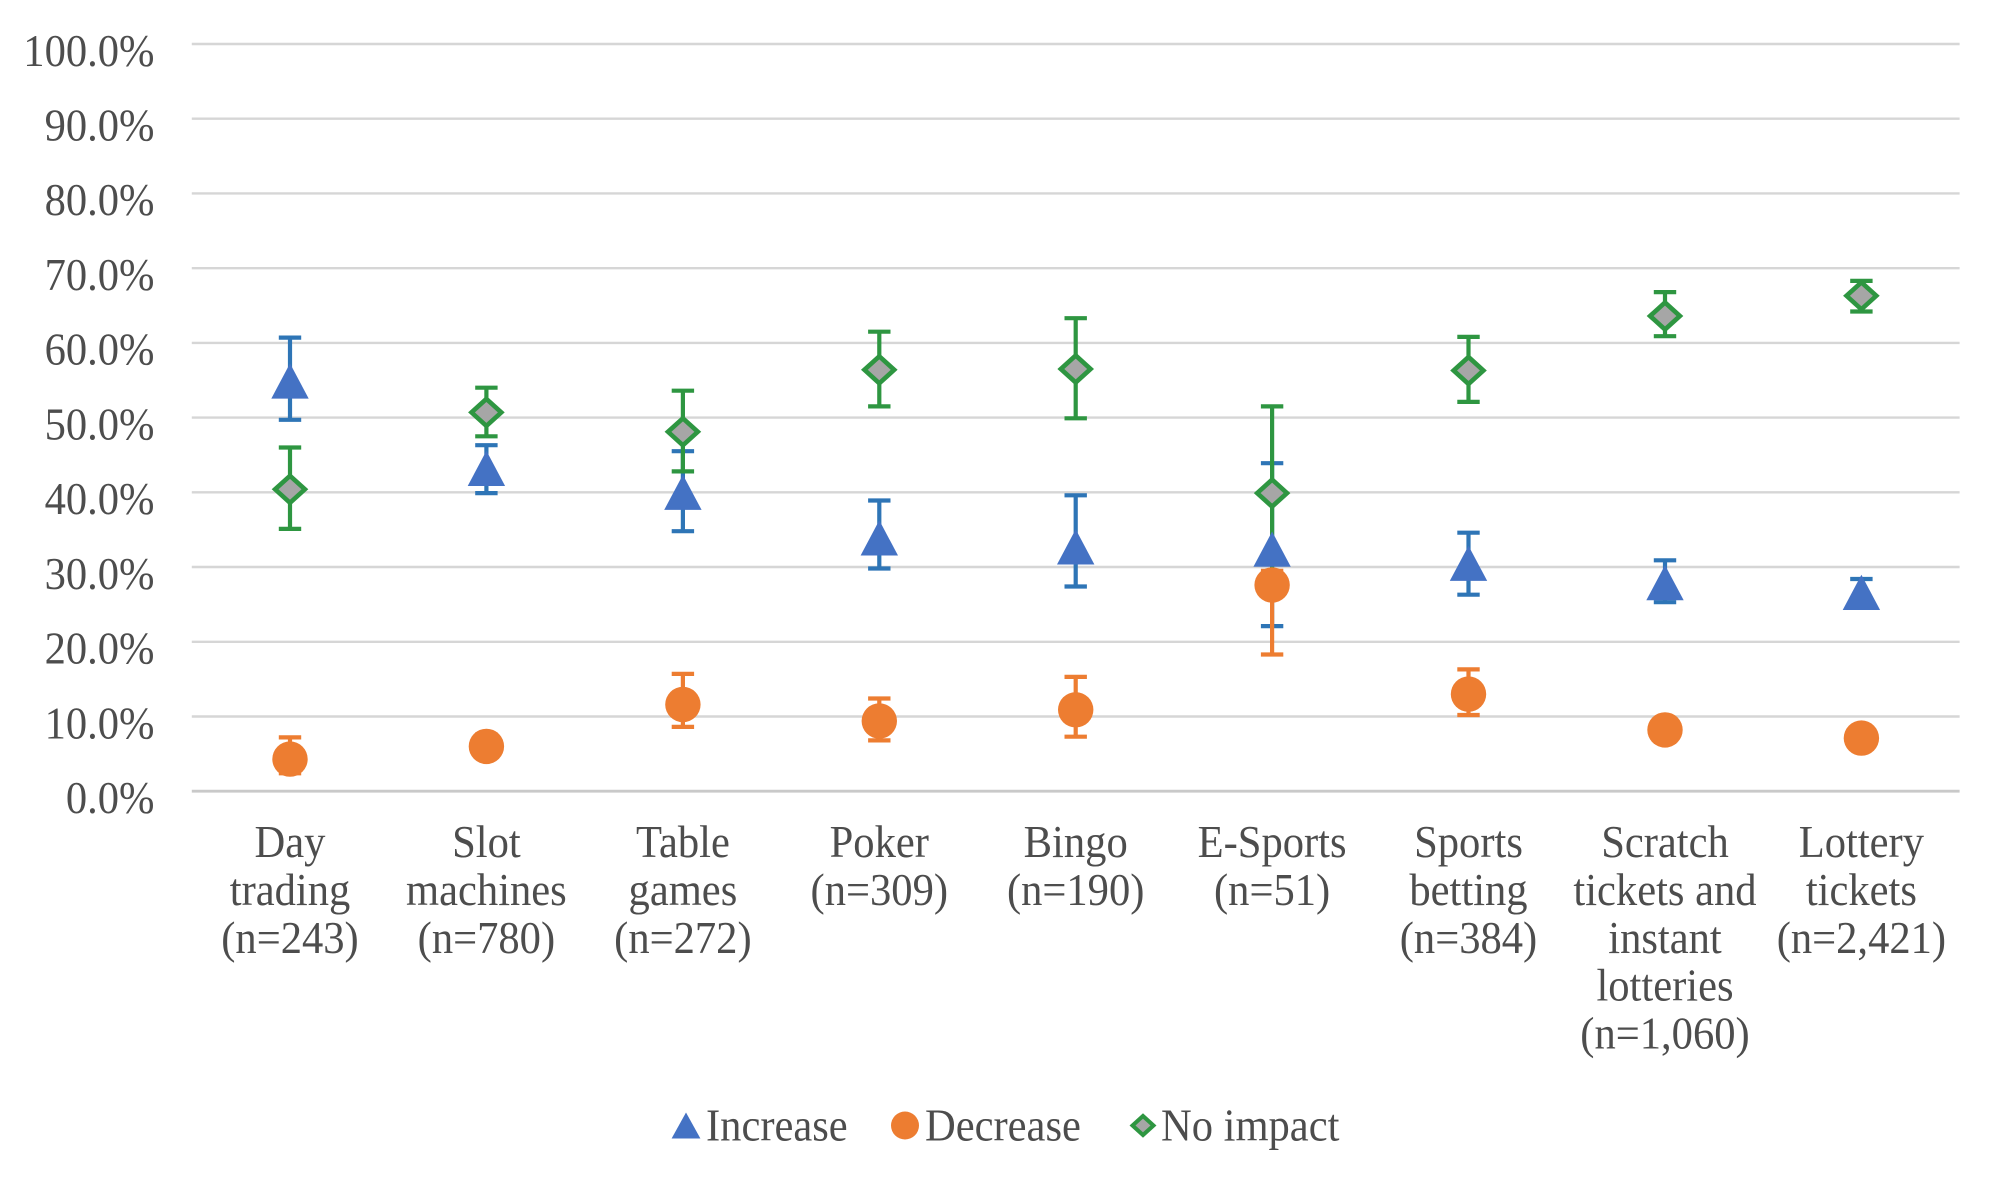 This screenshot has height=1181, width=2008. What do you see at coordinates (1272, 889) in the screenshot?
I see `svg-text: (n=51)` at bounding box center [1272, 889].